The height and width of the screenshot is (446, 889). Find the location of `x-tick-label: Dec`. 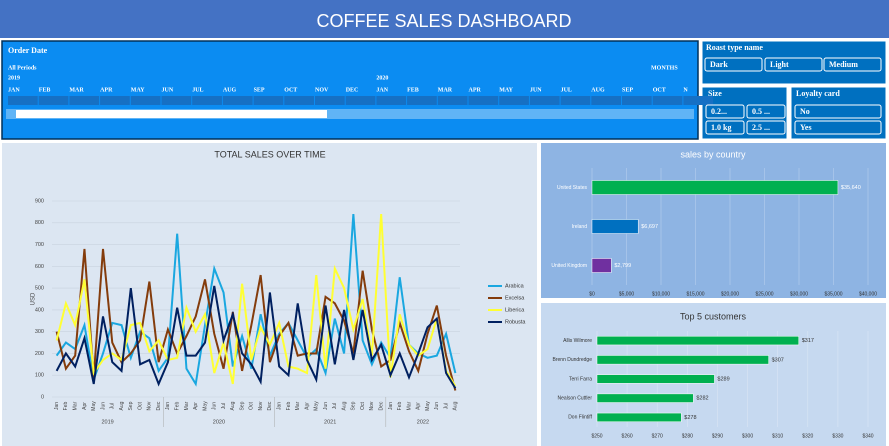

x-tick-label: Dec is located at coordinates (159, 405).